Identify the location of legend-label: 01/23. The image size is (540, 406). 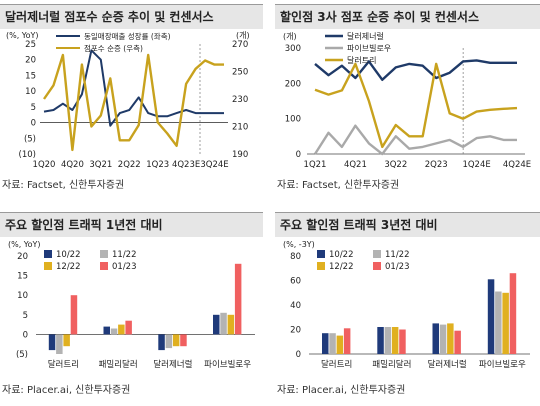
(397, 267).